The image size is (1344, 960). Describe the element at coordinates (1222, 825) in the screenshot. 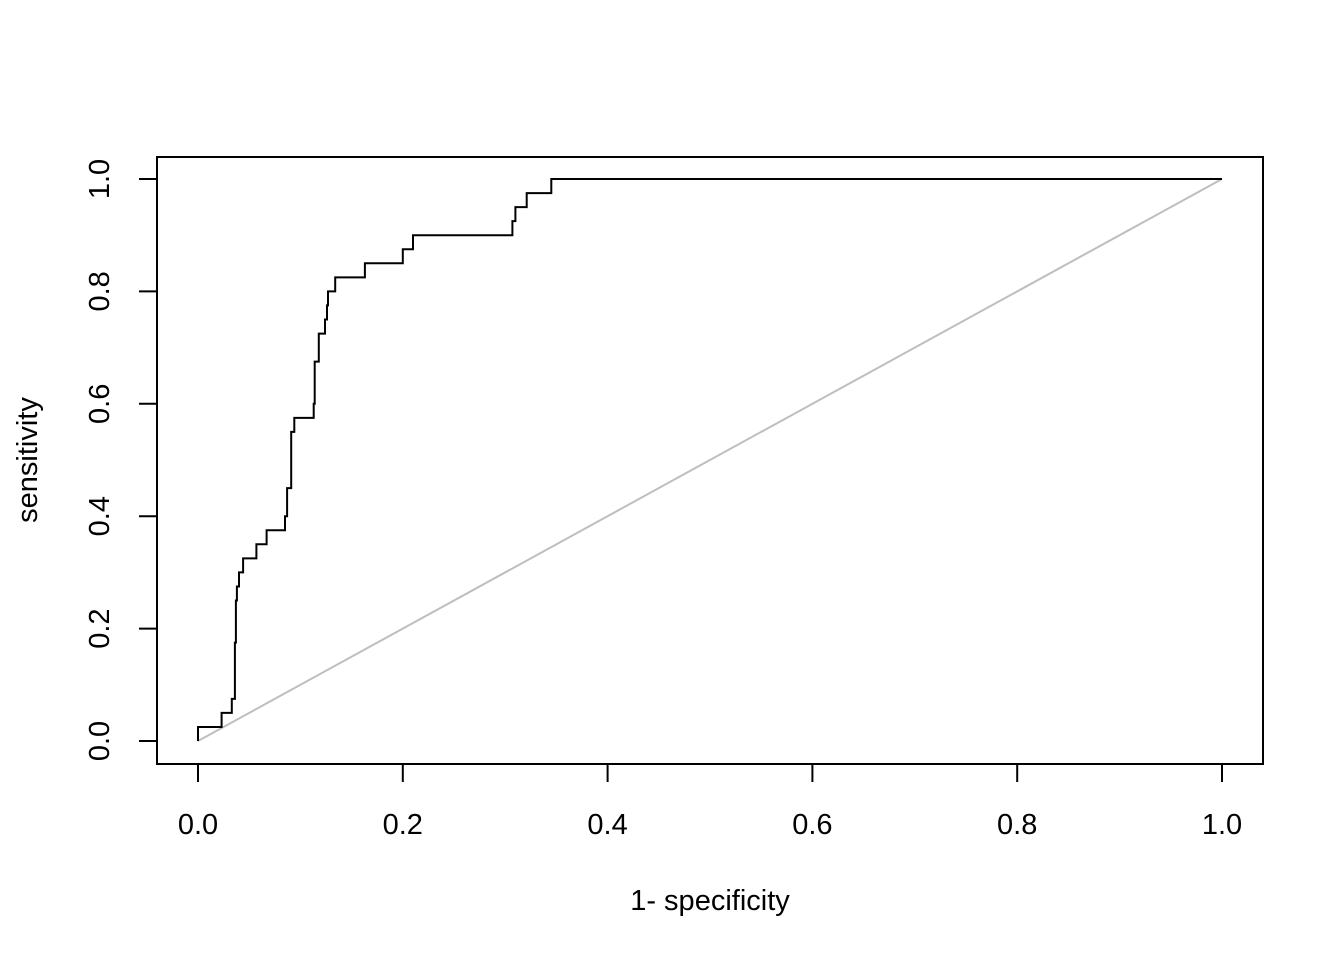

I see `x-tick-label: 1.0` at that location.